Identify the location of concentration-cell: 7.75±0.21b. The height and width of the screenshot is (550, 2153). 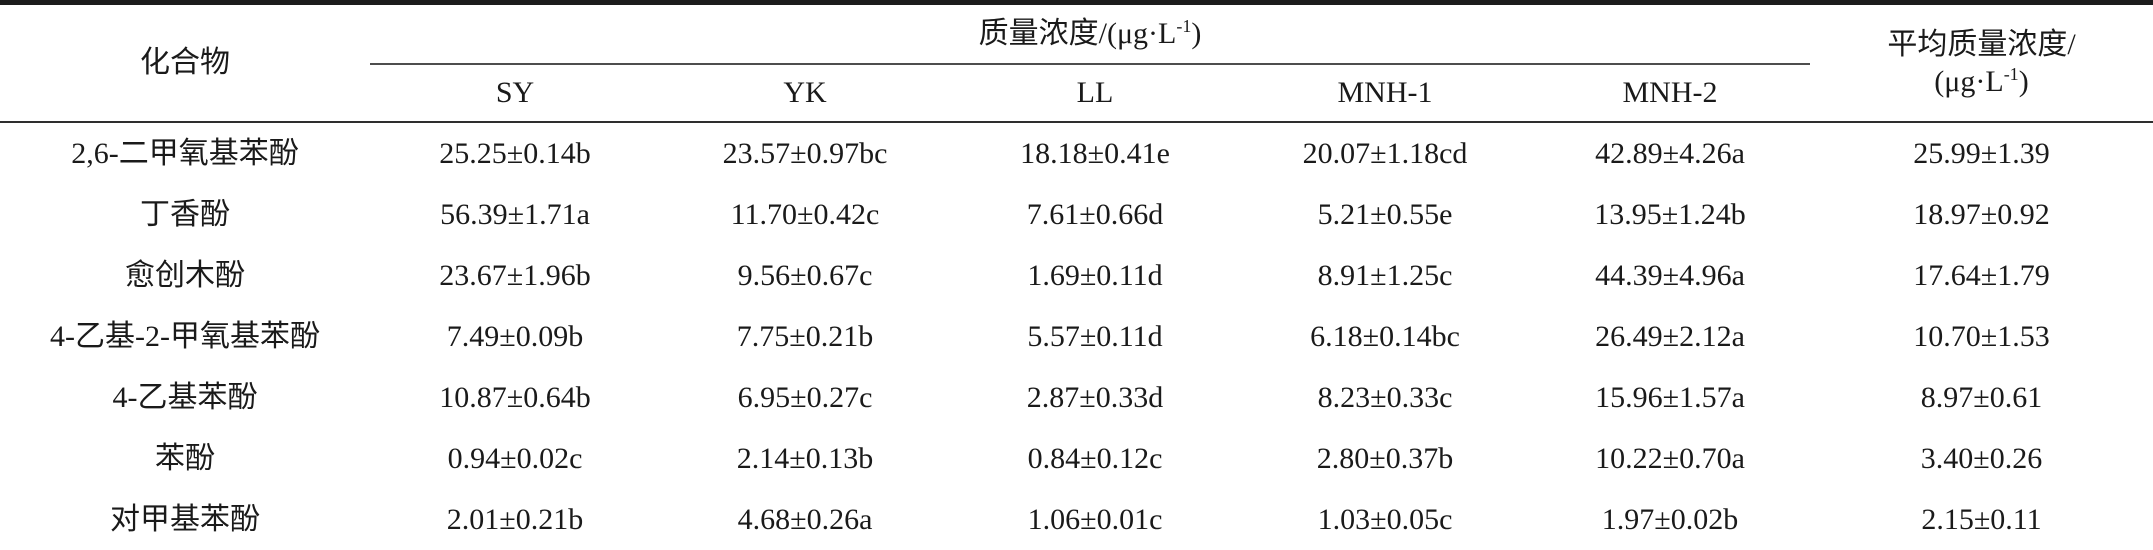
(805, 336).